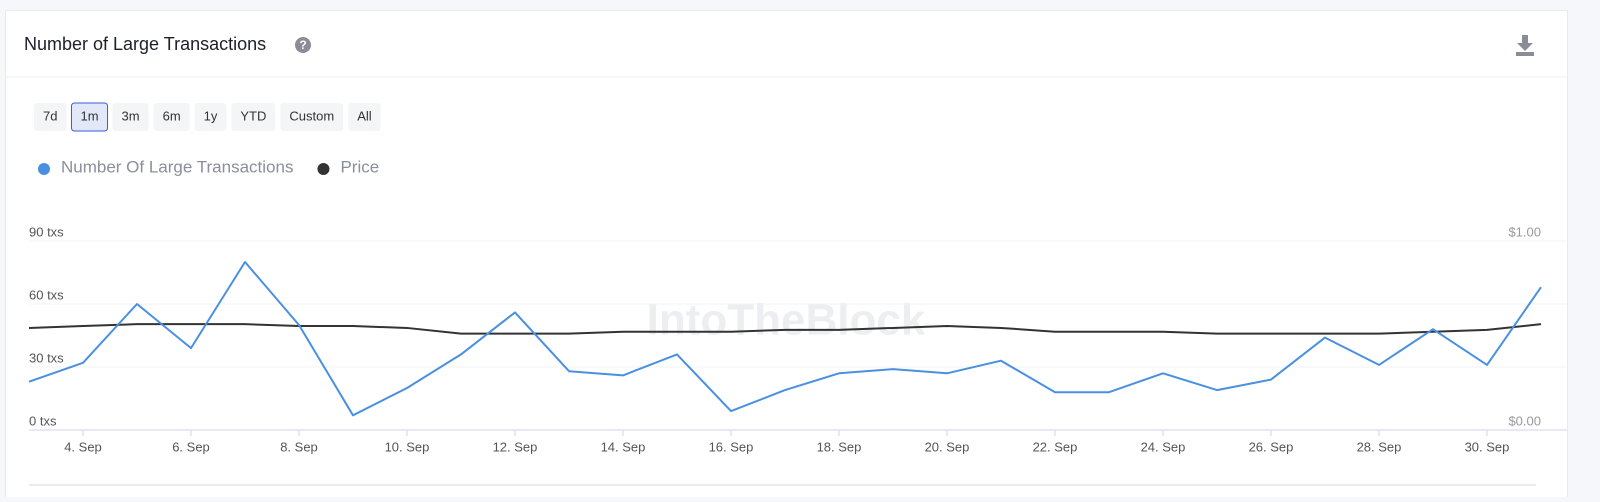 The image size is (1600, 502). Describe the element at coordinates (1525, 45) in the screenshot. I see `download-icon` at that location.